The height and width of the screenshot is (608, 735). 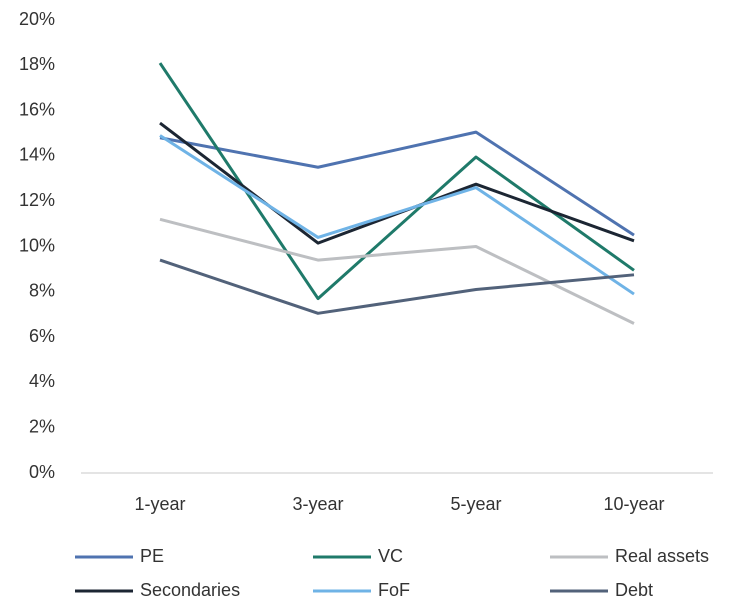 I want to click on legend-label: Secondaries, so click(x=190, y=590).